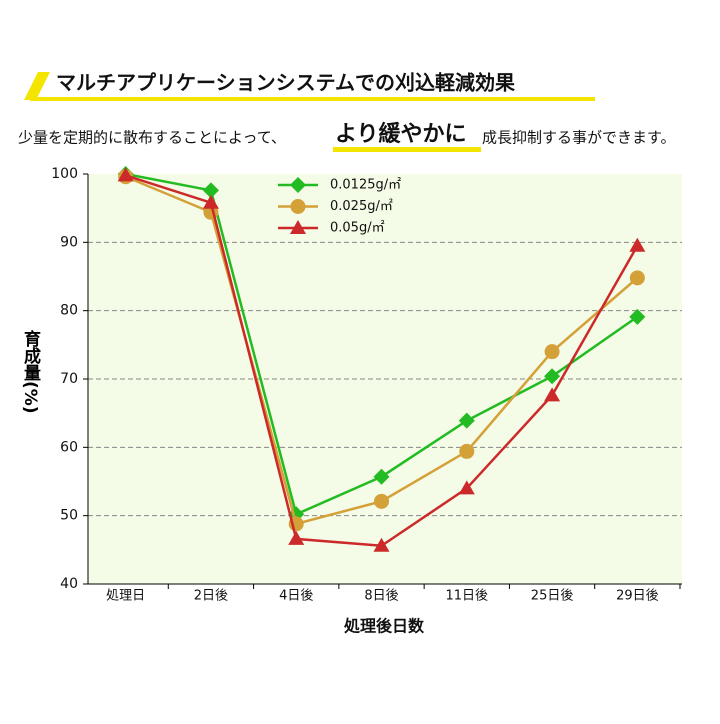 Image resolution: width=720 pixels, height=724 pixels. Describe the element at coordinates (69, 242) in the screenshot. I see `y-tick-label: 90` at that location.